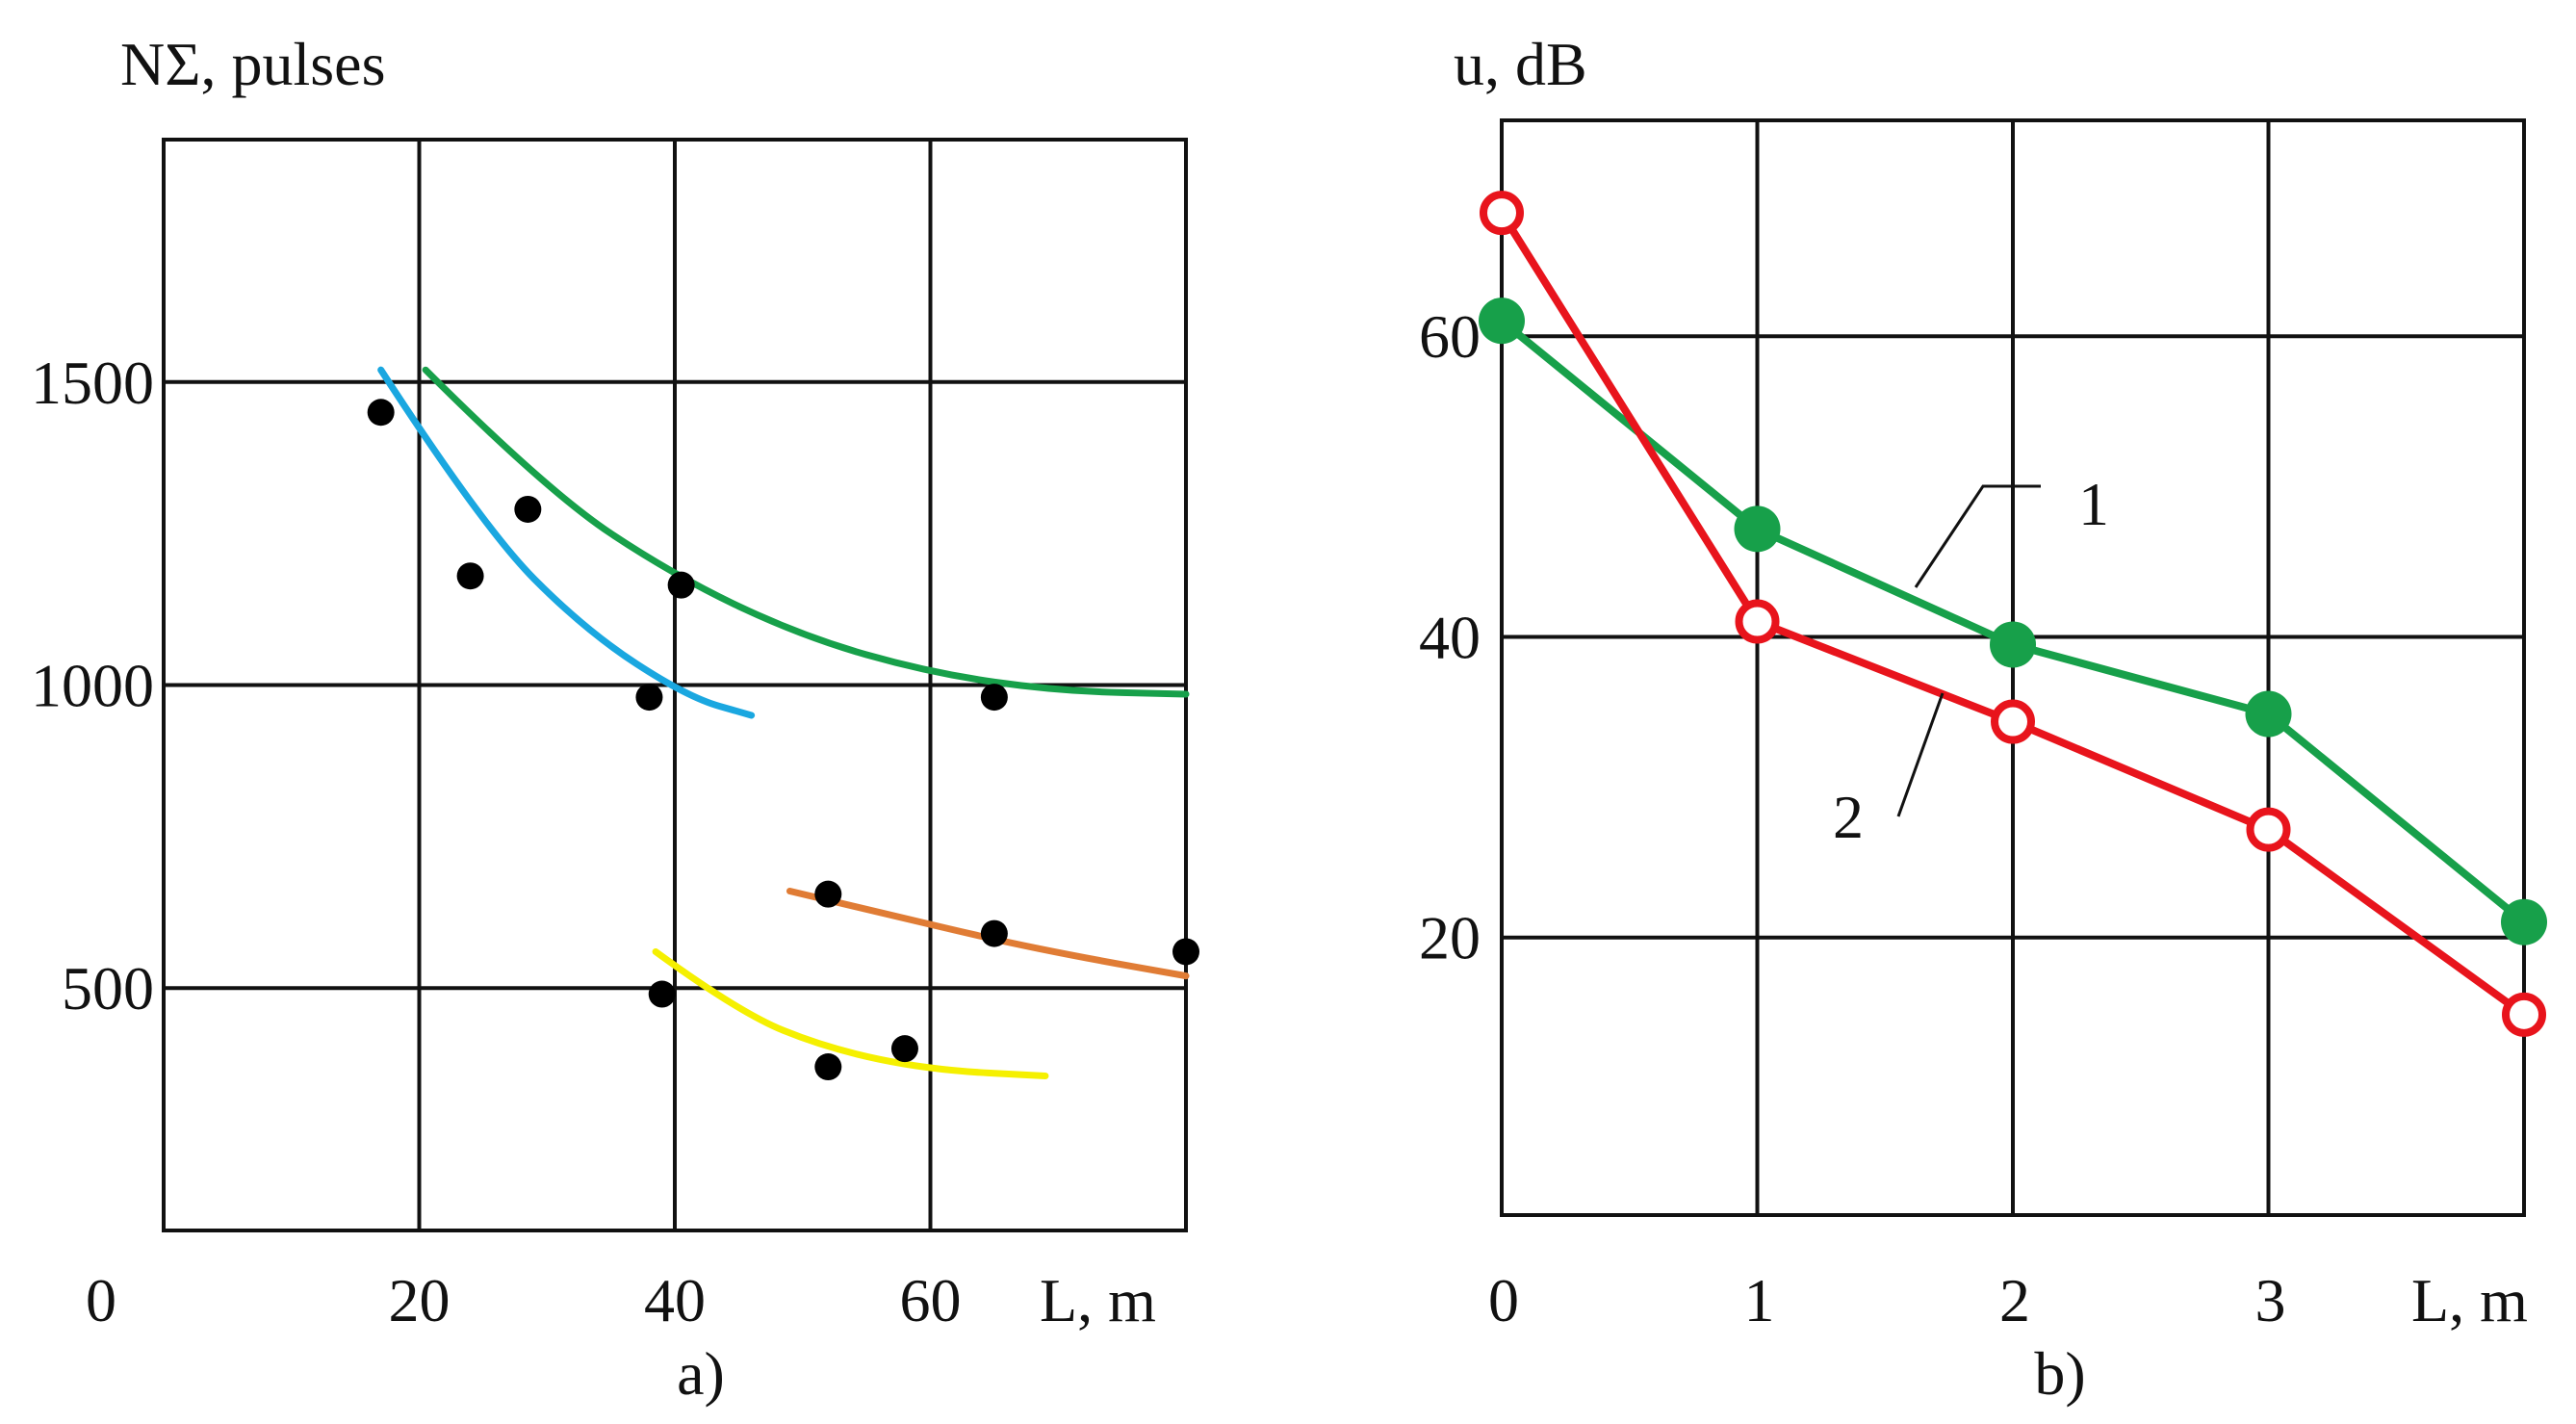 The width and height of the screenshot is (2576, 1424). Describe the element at coordinates (253, 64) in the screenshot. I see `a-y-axis-label: NΣ, pulses` at that location.